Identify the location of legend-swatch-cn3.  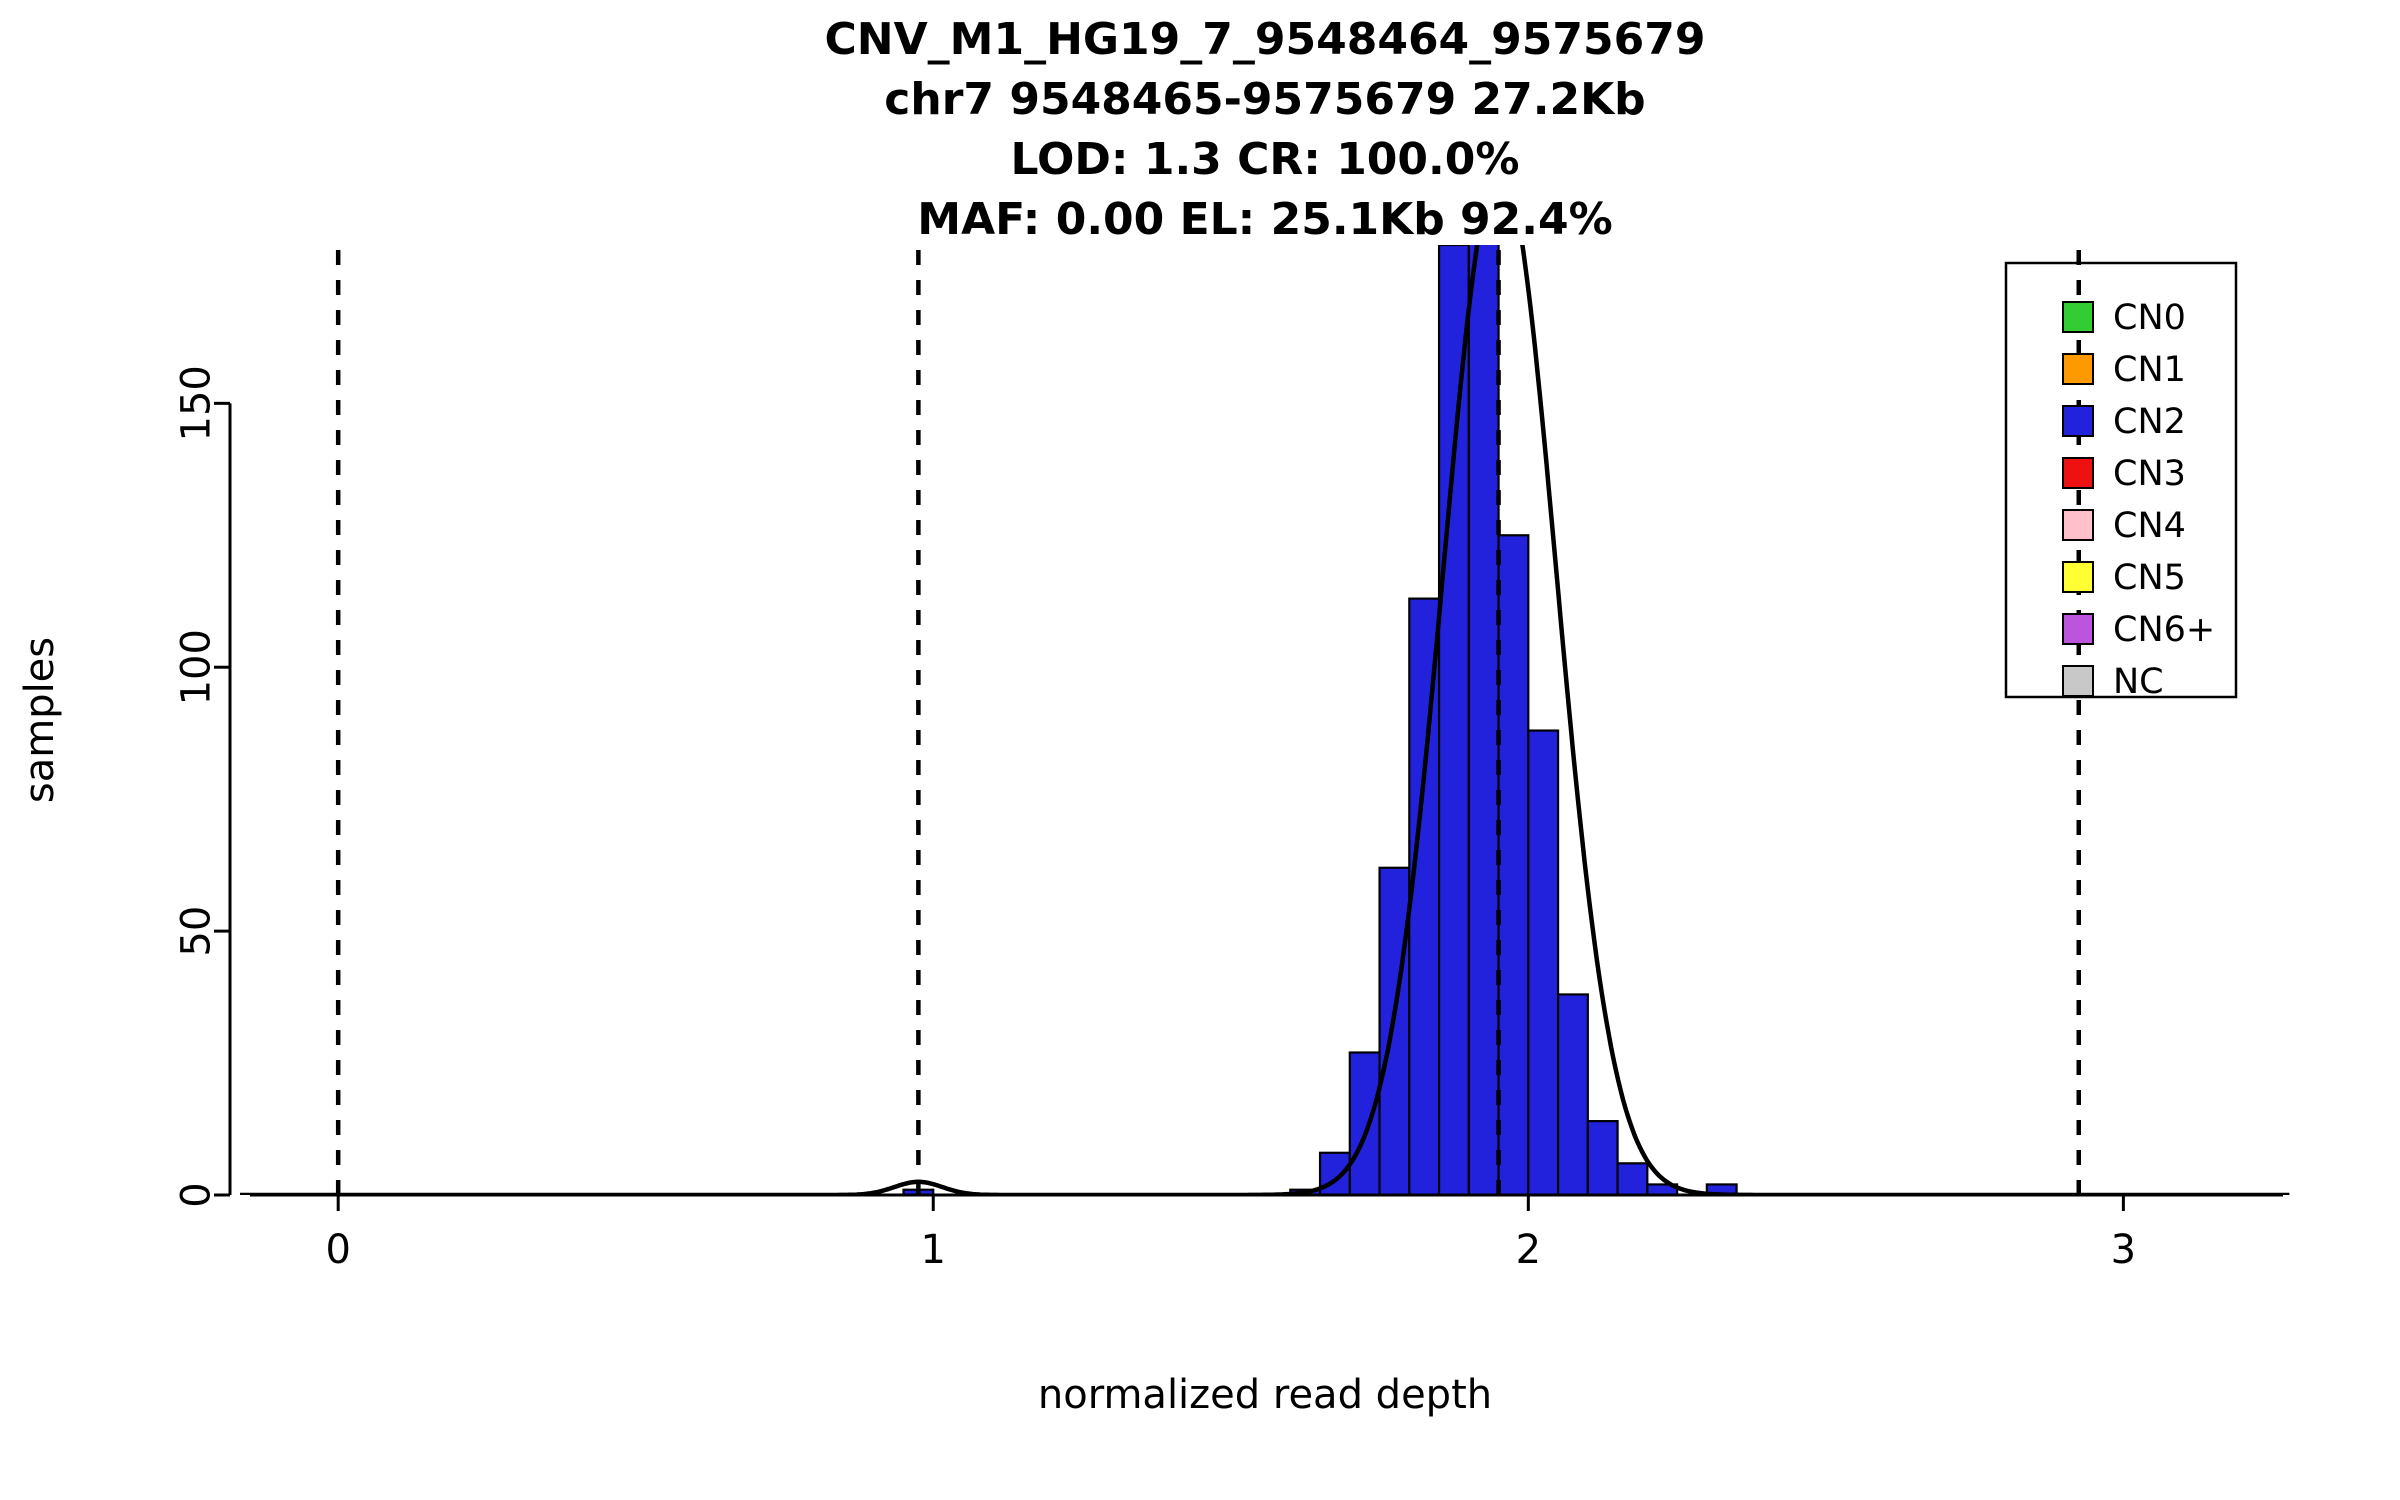
(2078, 473).